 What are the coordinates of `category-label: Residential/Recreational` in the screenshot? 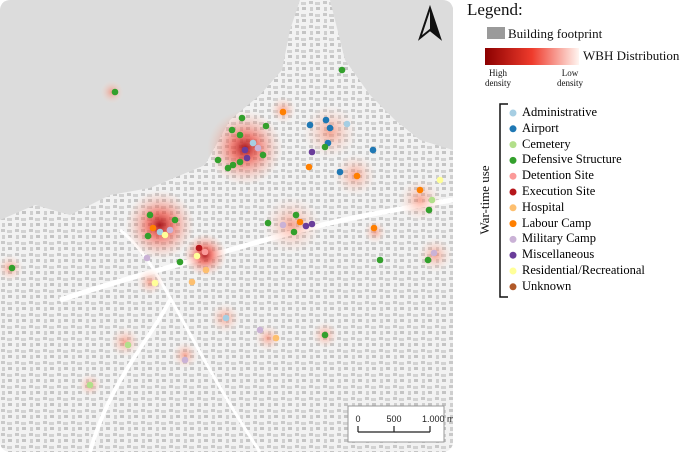 It's located at (583, 270).